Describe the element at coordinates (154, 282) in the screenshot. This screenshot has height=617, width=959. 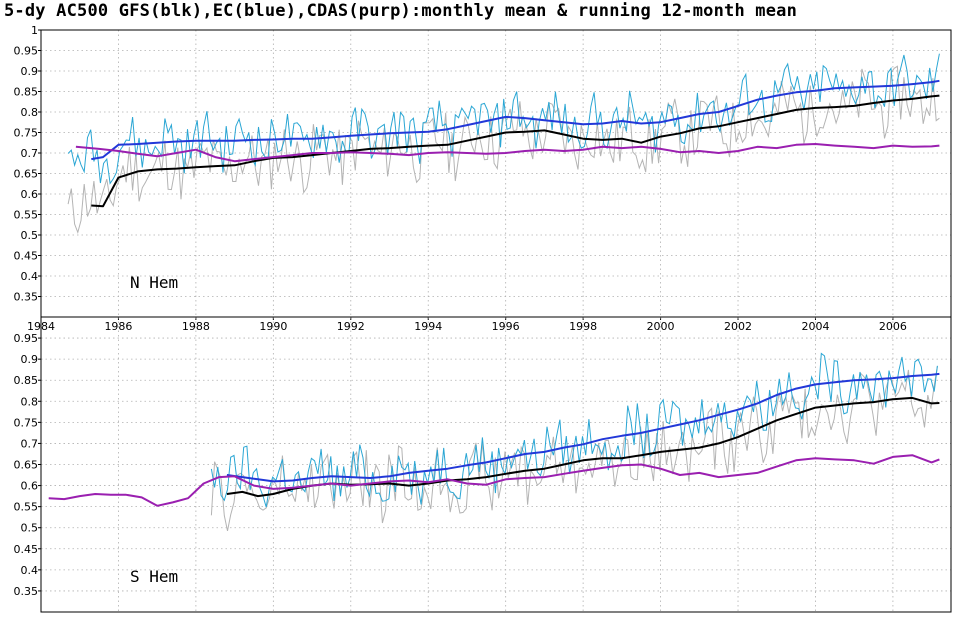
I see `panel-label-n-hem: N Hem` at that location.